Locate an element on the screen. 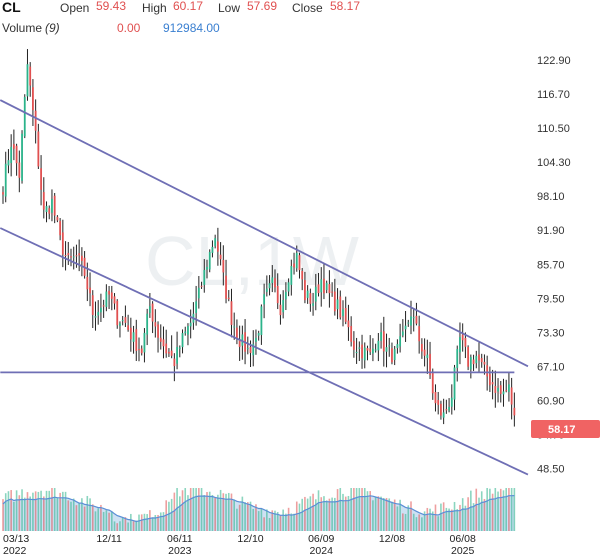  y-tick-label: 67.10 is located at coordinates (551, 367).